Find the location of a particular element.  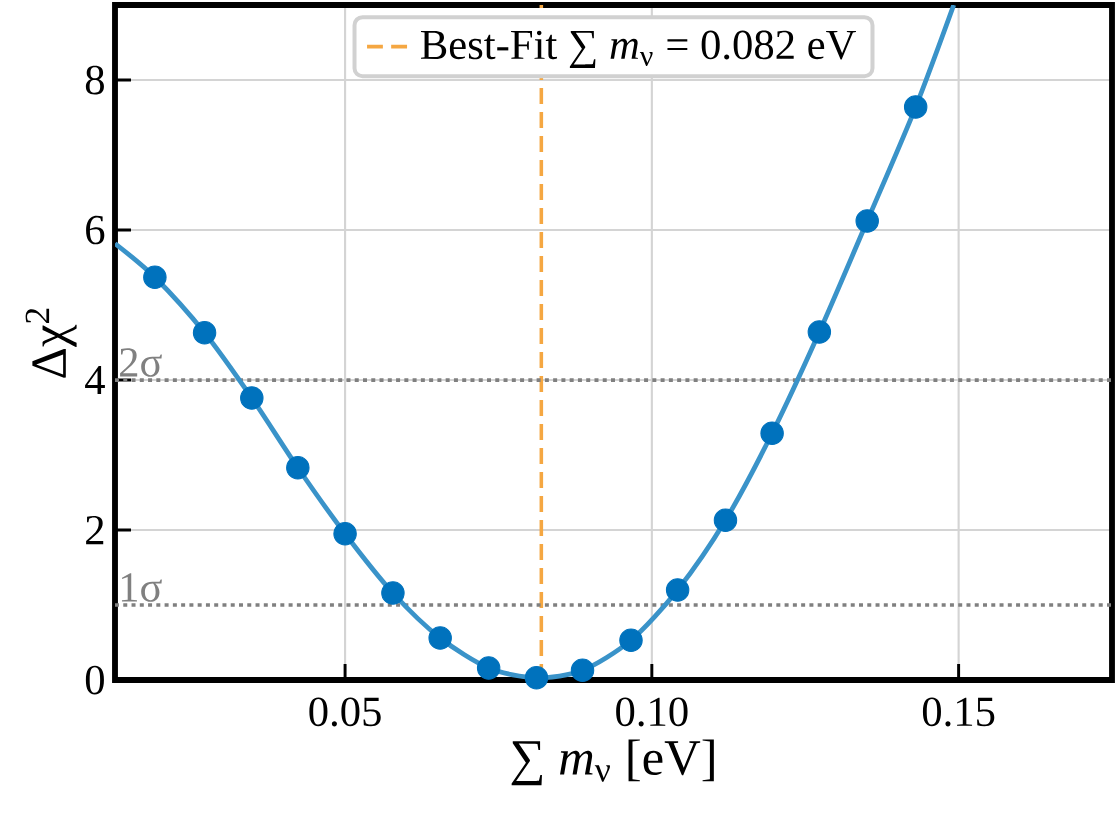

y-tick-label: 2 is located at coordinates (95, 530).